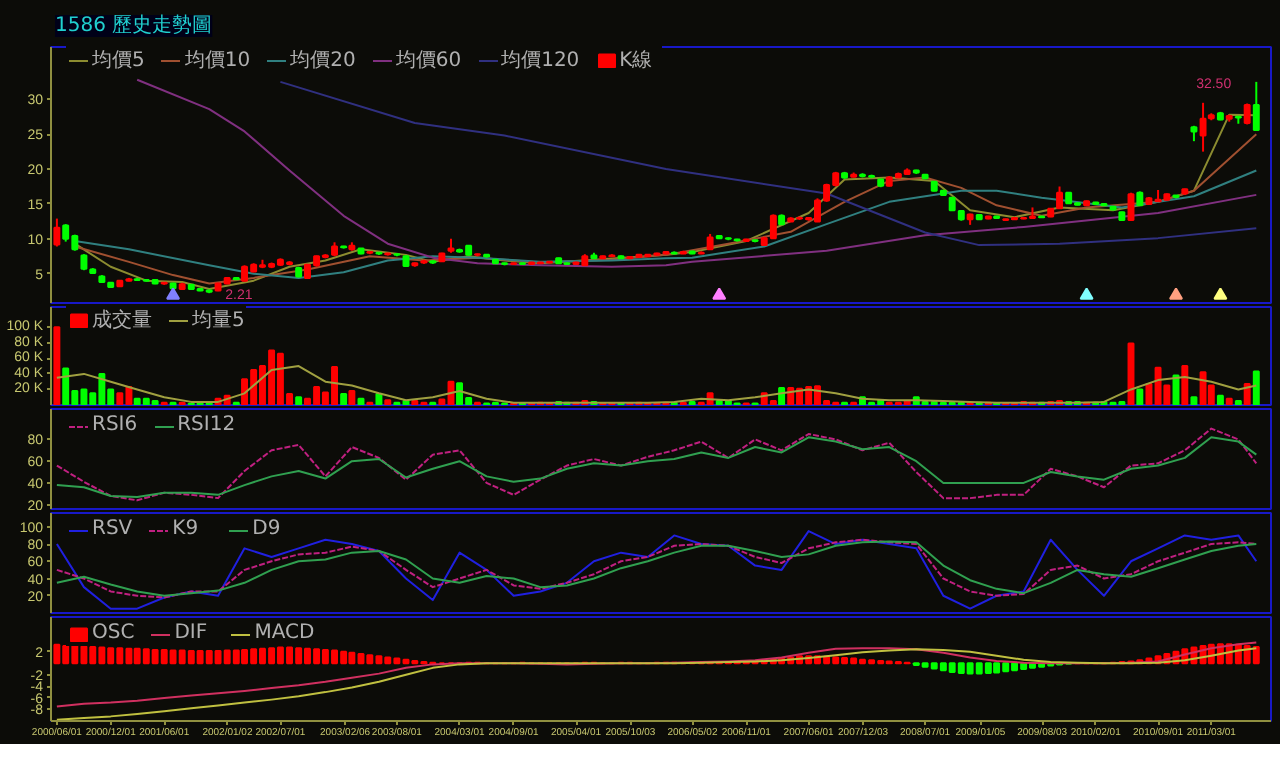 The width and height of the screenshot is (1280, 762). I want to click on legend-label: RSV, so click(112, 529).